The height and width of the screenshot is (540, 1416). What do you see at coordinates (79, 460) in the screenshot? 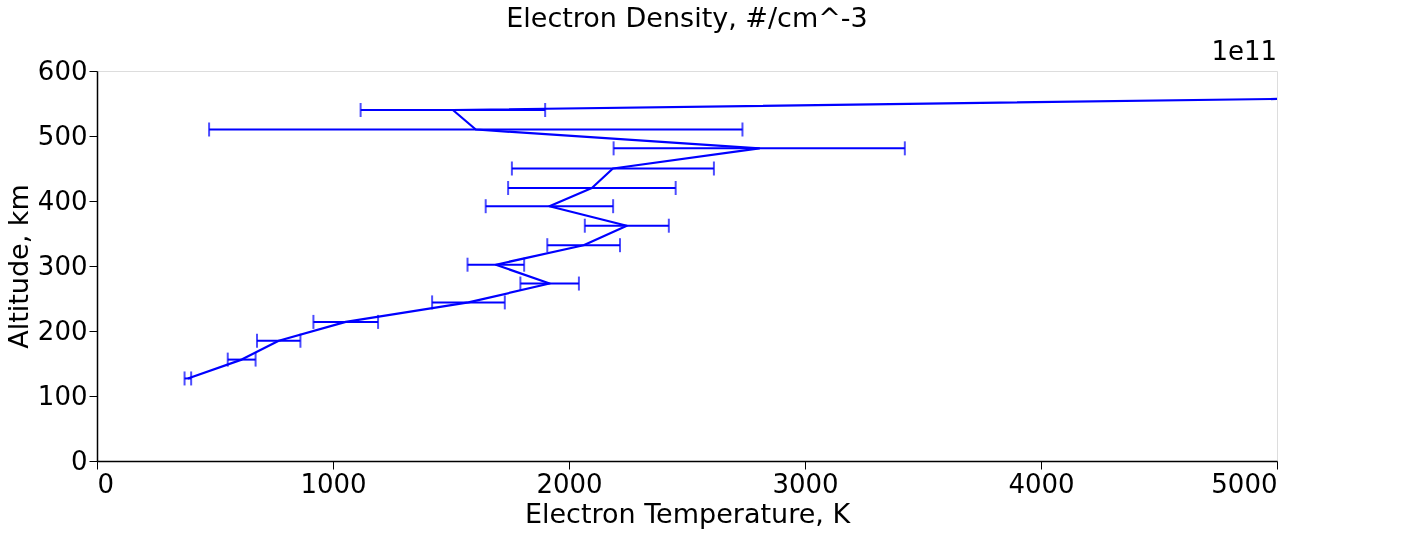
I see `y-tick-label: 0` at bounding box center [79, 460].